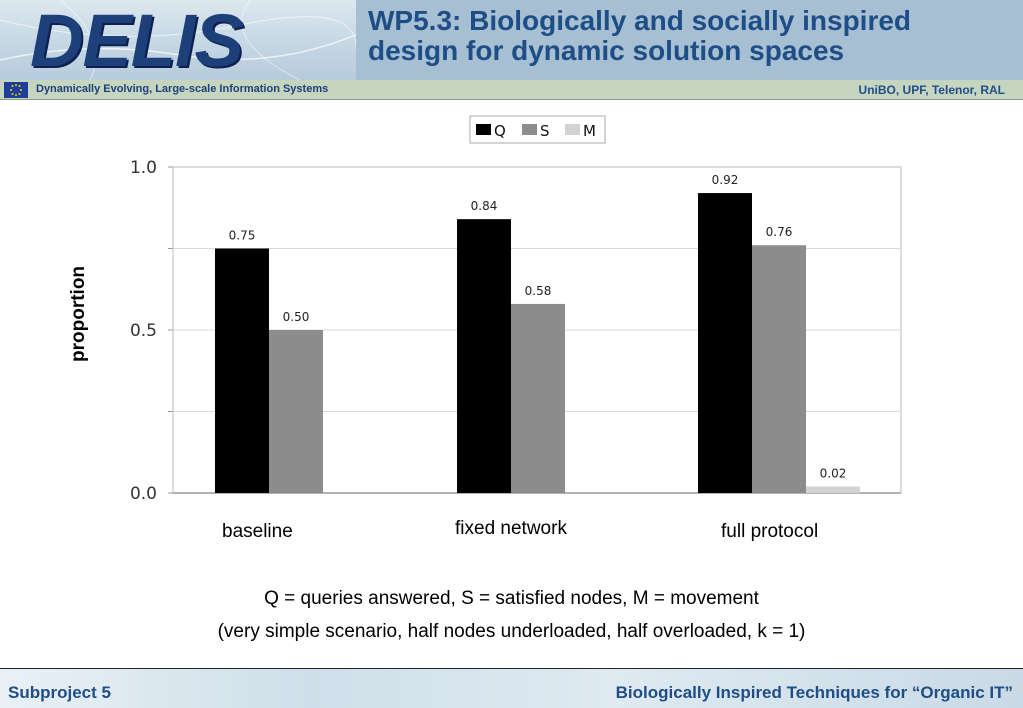 Image resolution: width=1023 pixels, height=708 pixels. I want to click on y-tick-label: 0.0, so click(143, 494).